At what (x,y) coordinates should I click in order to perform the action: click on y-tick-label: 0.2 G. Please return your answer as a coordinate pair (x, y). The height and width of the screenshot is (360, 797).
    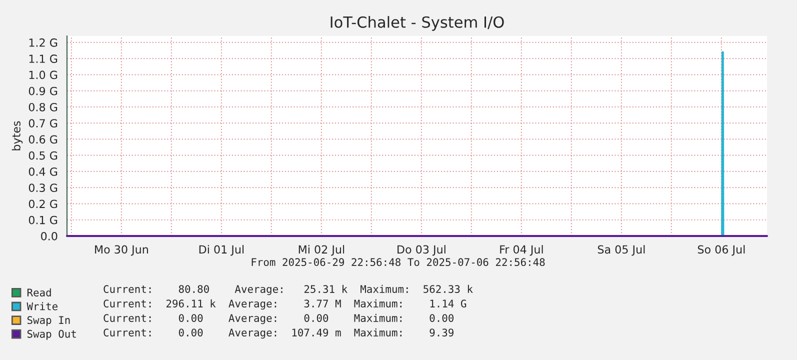
    Looking at the image, I should click on (43, 204).